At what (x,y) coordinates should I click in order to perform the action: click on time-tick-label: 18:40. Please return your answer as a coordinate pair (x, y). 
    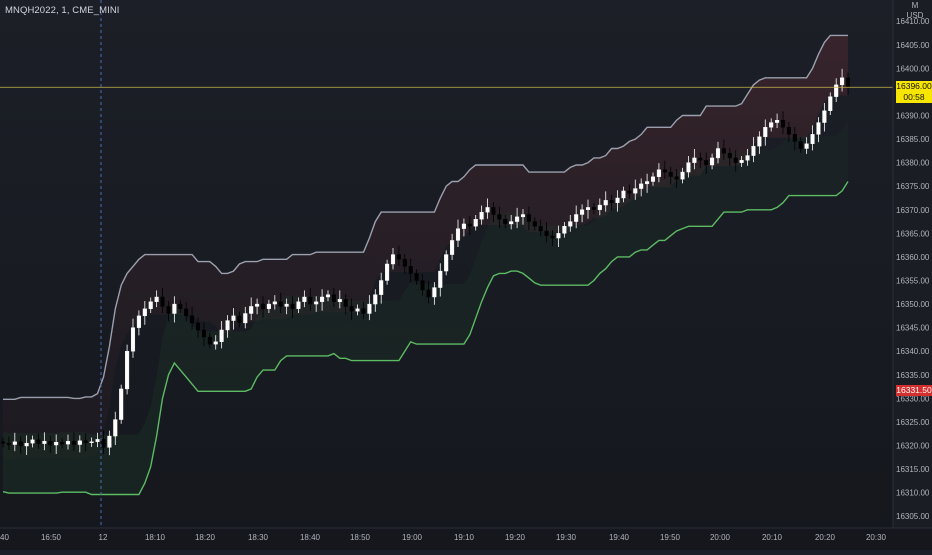
    Looking at the image, I should click on (310, 537).